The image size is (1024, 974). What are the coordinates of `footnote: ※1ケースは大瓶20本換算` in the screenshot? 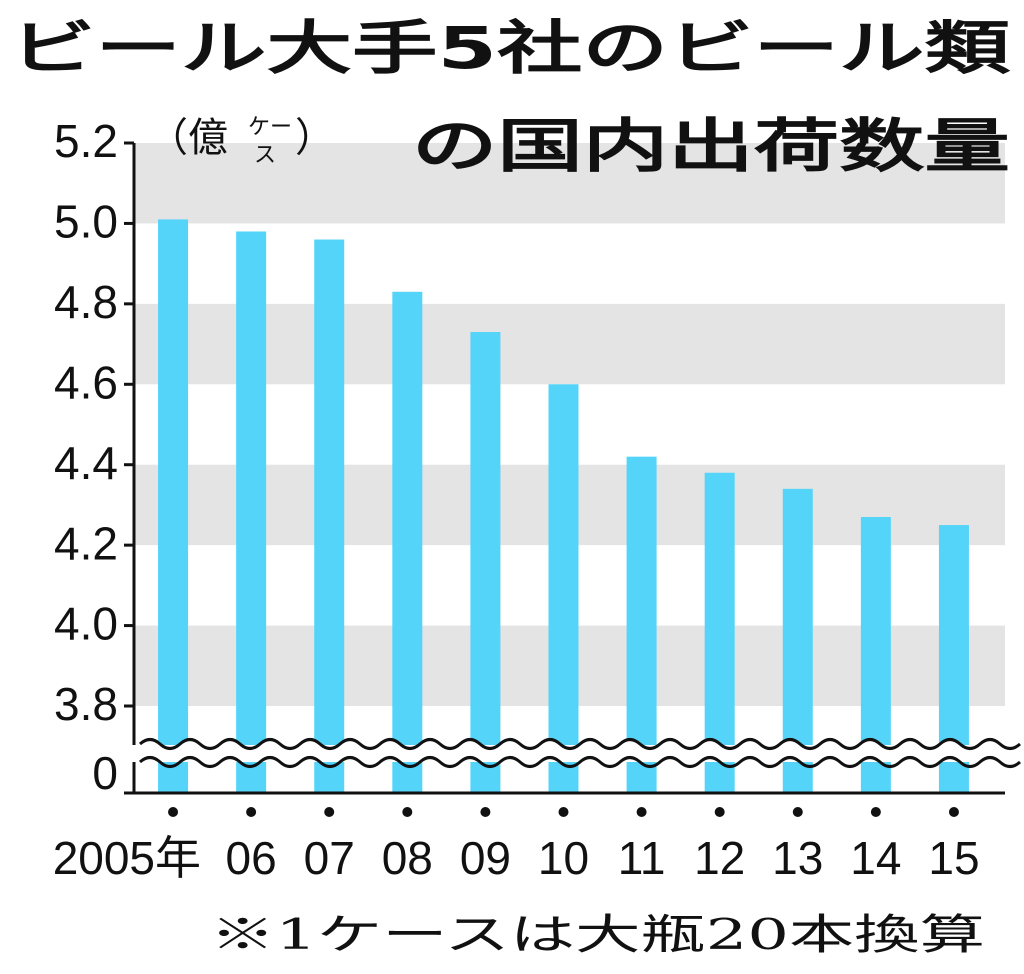 It's located at (597, 934).